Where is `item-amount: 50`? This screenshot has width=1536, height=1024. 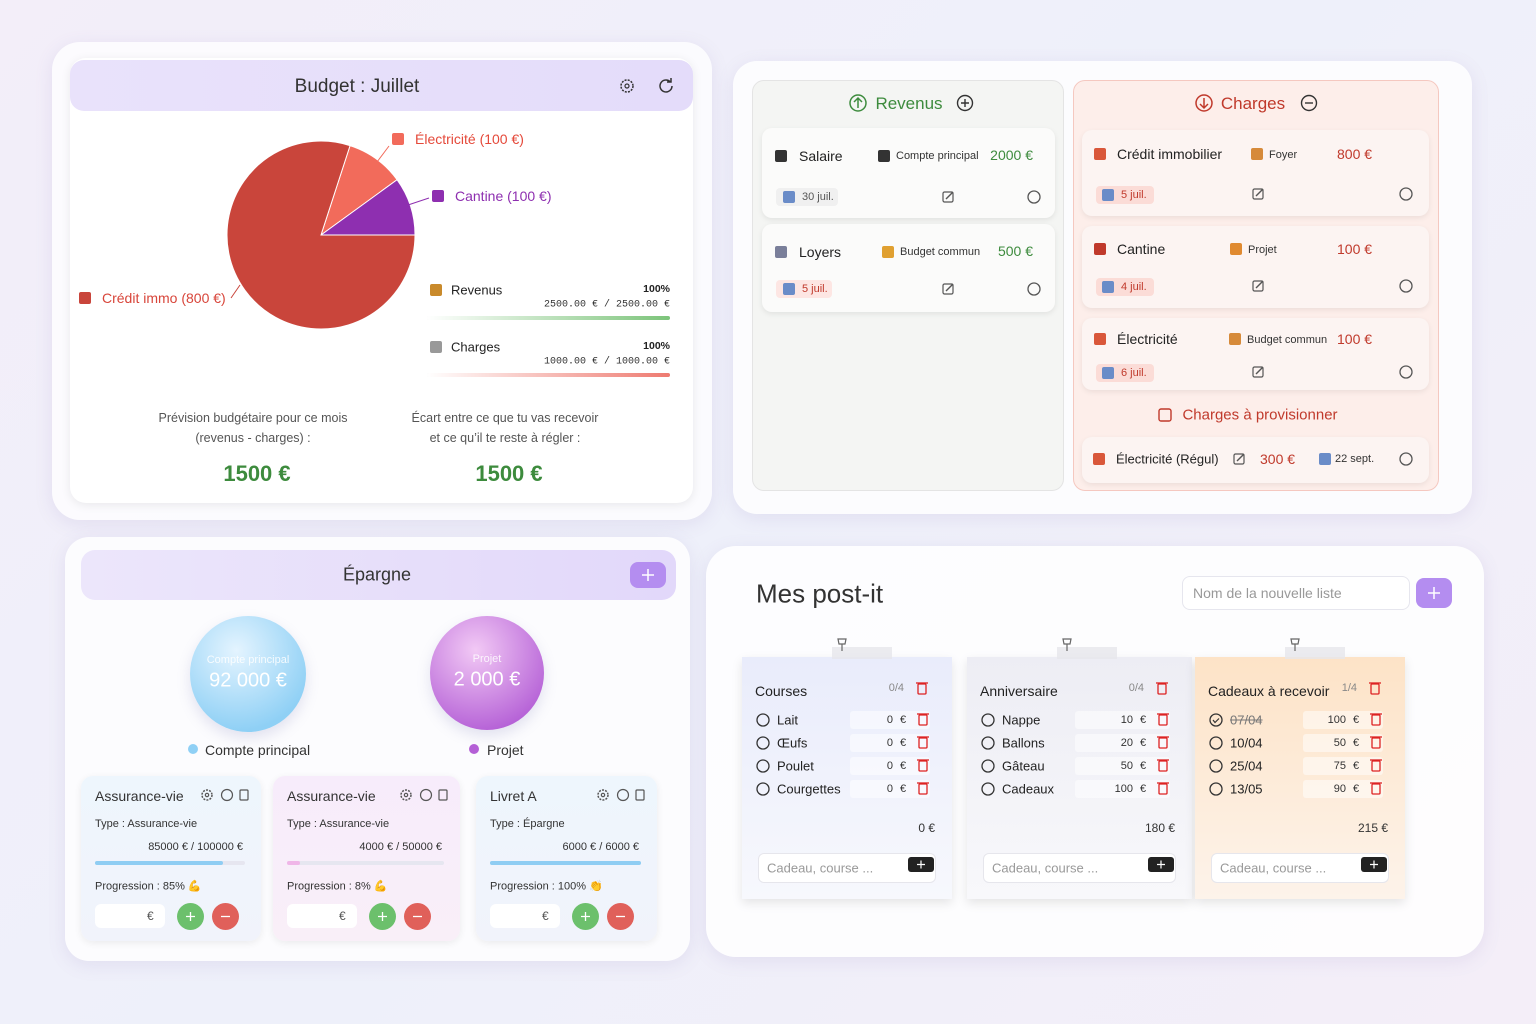 item-amount: 50 is located at coordinates (1339, 743).